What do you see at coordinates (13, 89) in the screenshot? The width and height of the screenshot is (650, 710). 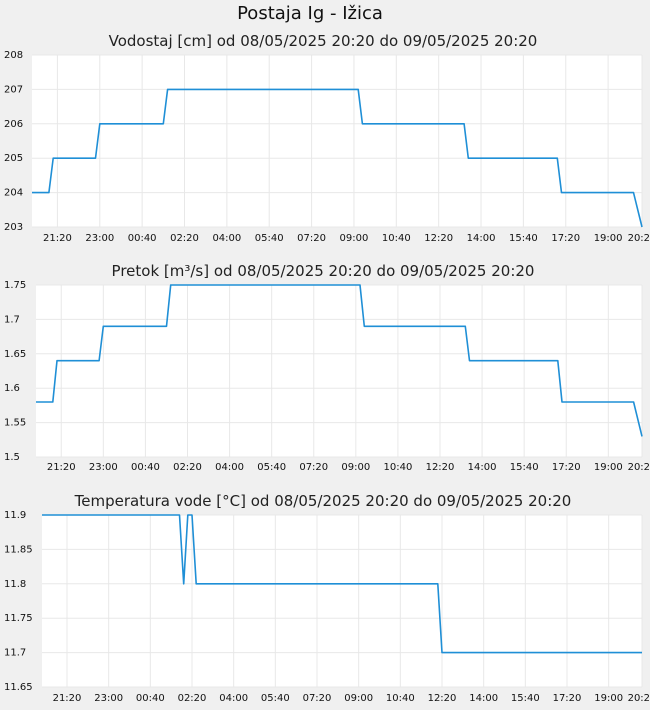 I see `y-tick-label: 207` at bounding box center [13, 89].